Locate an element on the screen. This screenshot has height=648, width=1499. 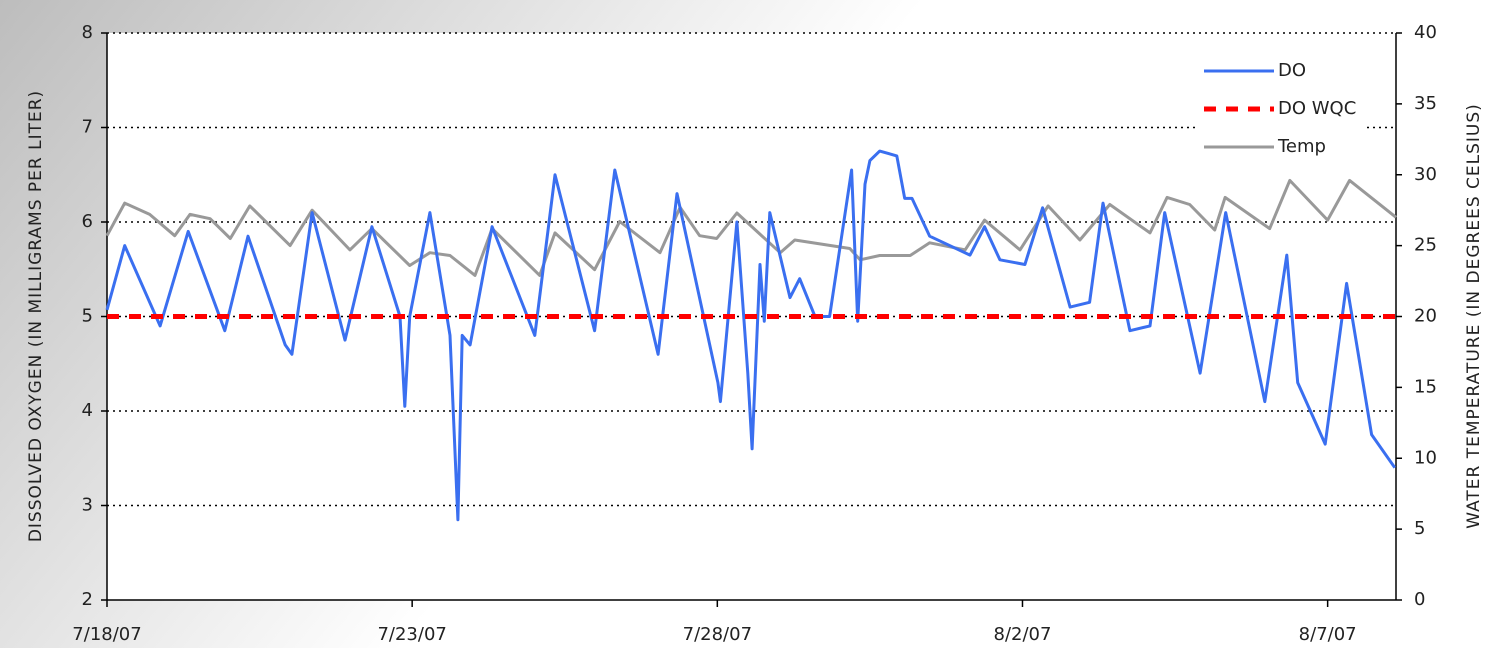
y2-tick-label: 10 is located at coordinates (1425, 457).